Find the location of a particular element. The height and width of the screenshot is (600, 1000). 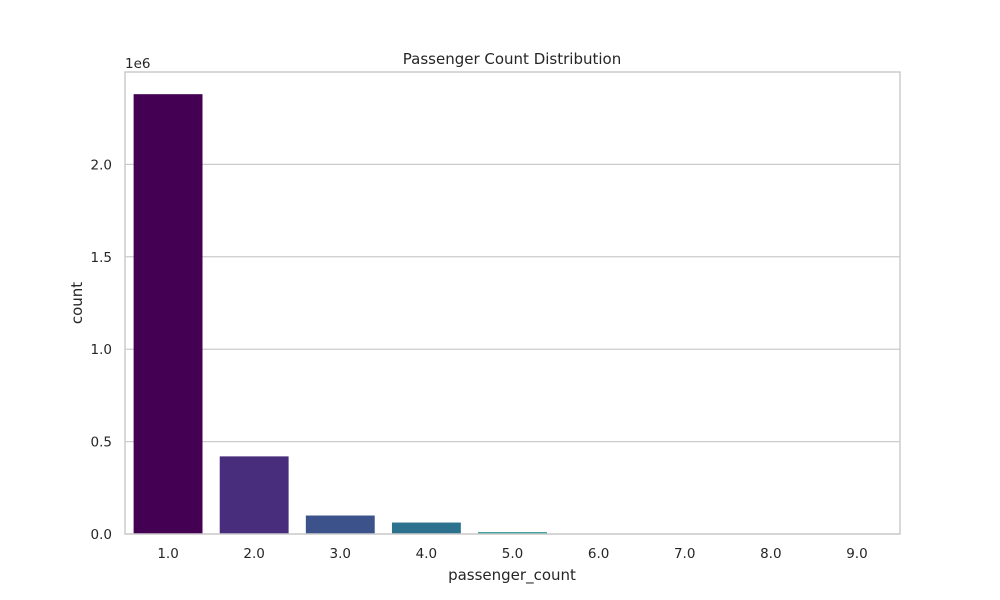

chart-title: Passenger Count Distribution is located at coordinates (512, 59).